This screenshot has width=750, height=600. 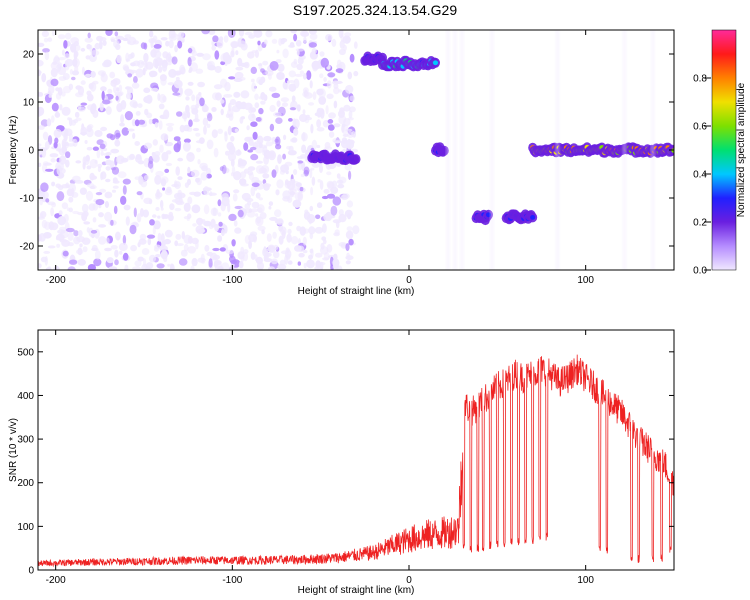 What do you see at coordinates (435, 63) in the screenshot?
I see `spectrogram-blob-core` at bounding box center [435, 63].